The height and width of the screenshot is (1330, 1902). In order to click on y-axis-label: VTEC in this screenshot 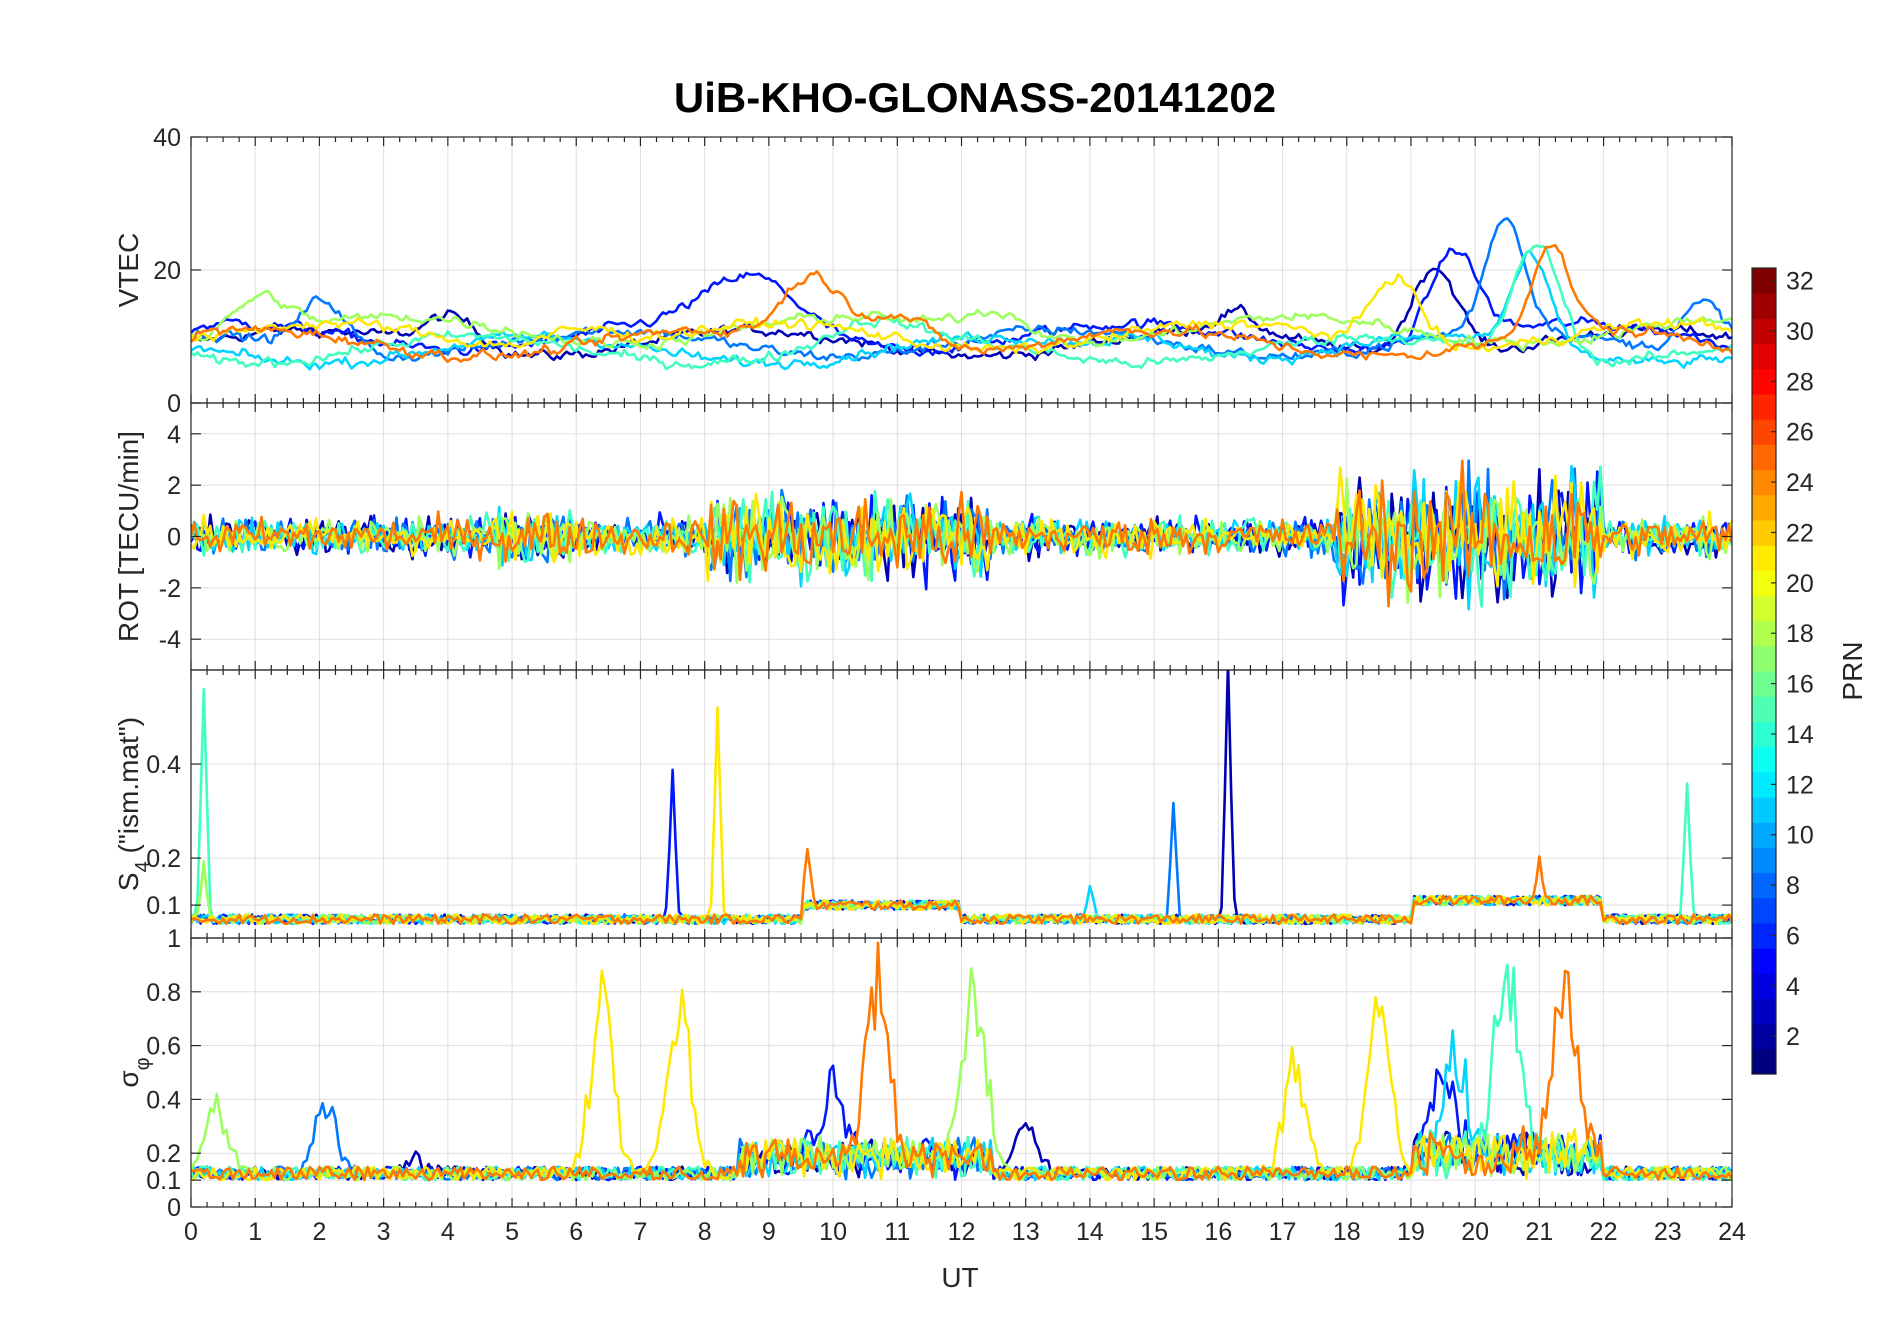, I will do `click(128, 270)`.